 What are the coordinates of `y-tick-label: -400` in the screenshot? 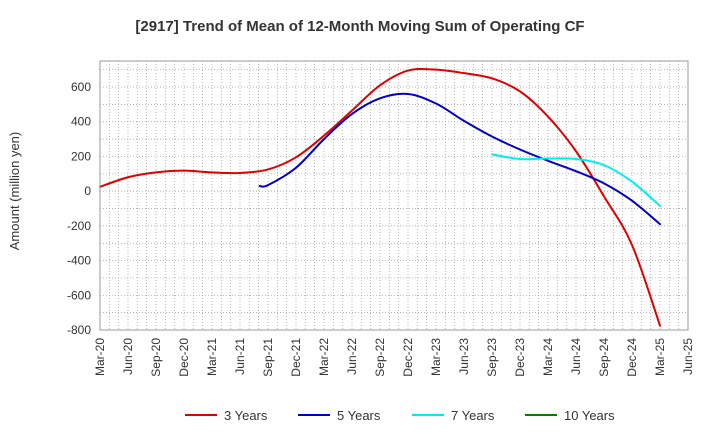 It's located at (79, 261).